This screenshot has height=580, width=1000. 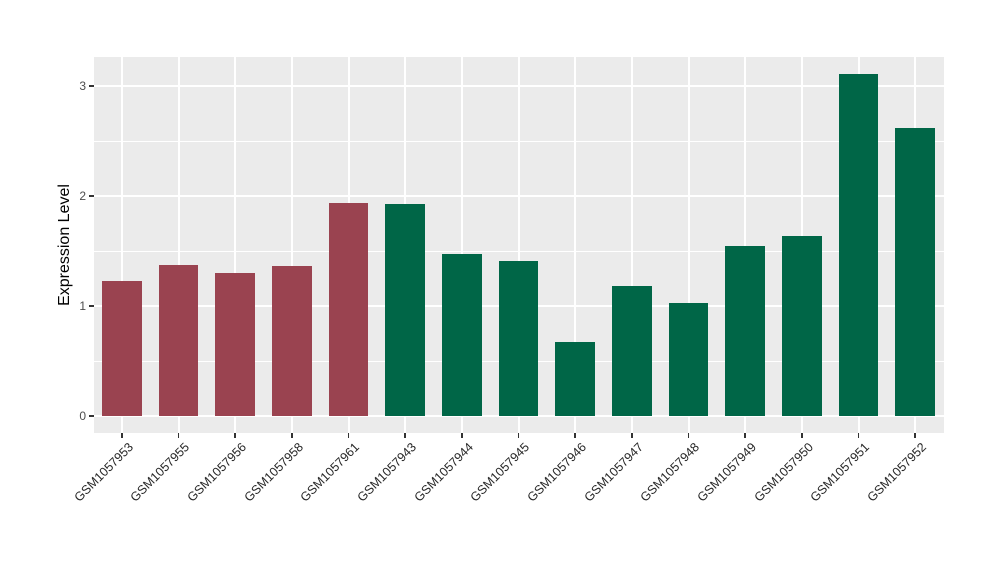 What do you see at coordinates (405, 309) in the screenshot?
I see `bar-GSM1057943` at bounding box center [405, 309].